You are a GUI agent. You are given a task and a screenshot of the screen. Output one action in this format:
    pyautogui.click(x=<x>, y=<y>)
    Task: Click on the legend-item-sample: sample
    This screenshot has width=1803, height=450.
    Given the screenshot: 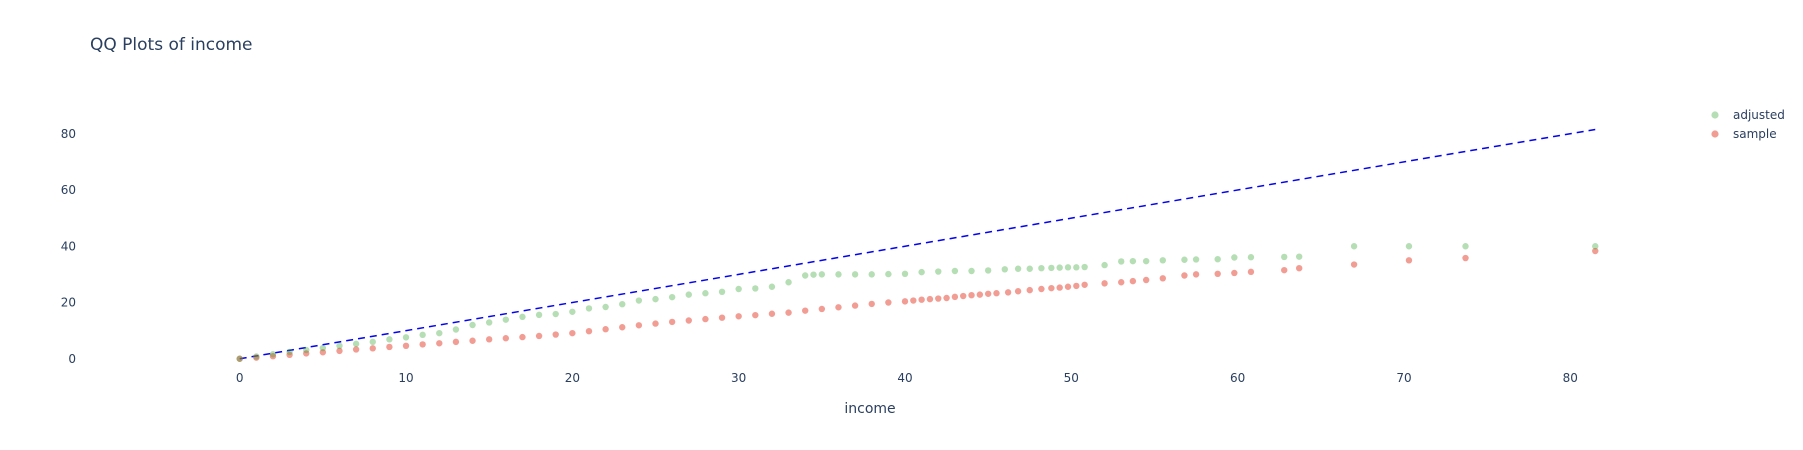 What is the action you would take?
    pyautogui.click(x=1744, y=134)
    